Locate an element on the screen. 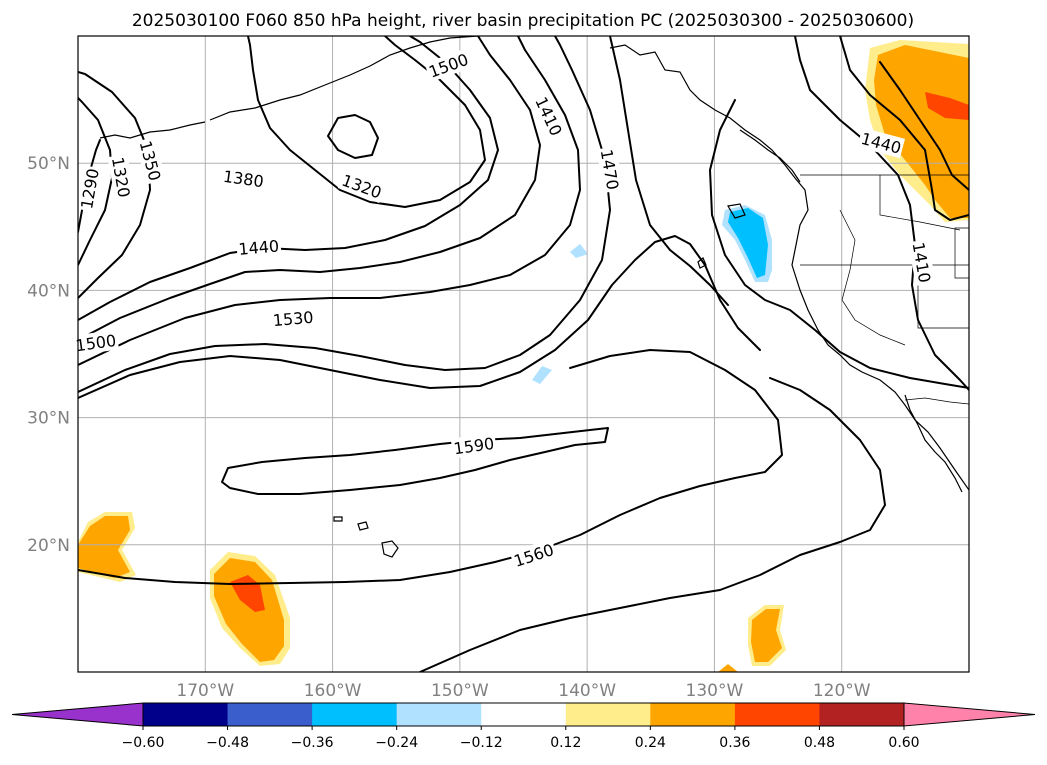  contour-label: 1440 is located at coordinates (258, 247).